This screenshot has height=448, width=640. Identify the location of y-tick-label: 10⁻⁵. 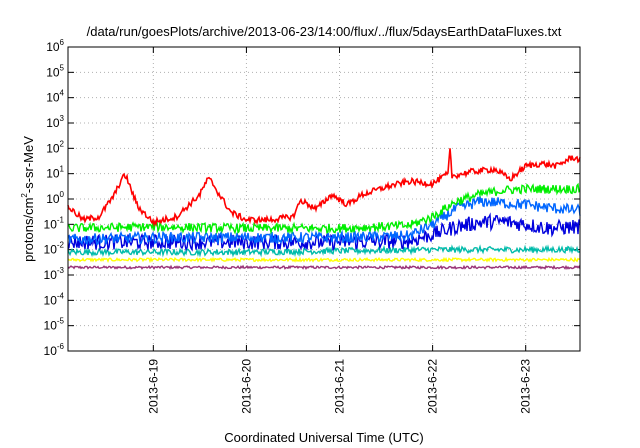
(54, 325).